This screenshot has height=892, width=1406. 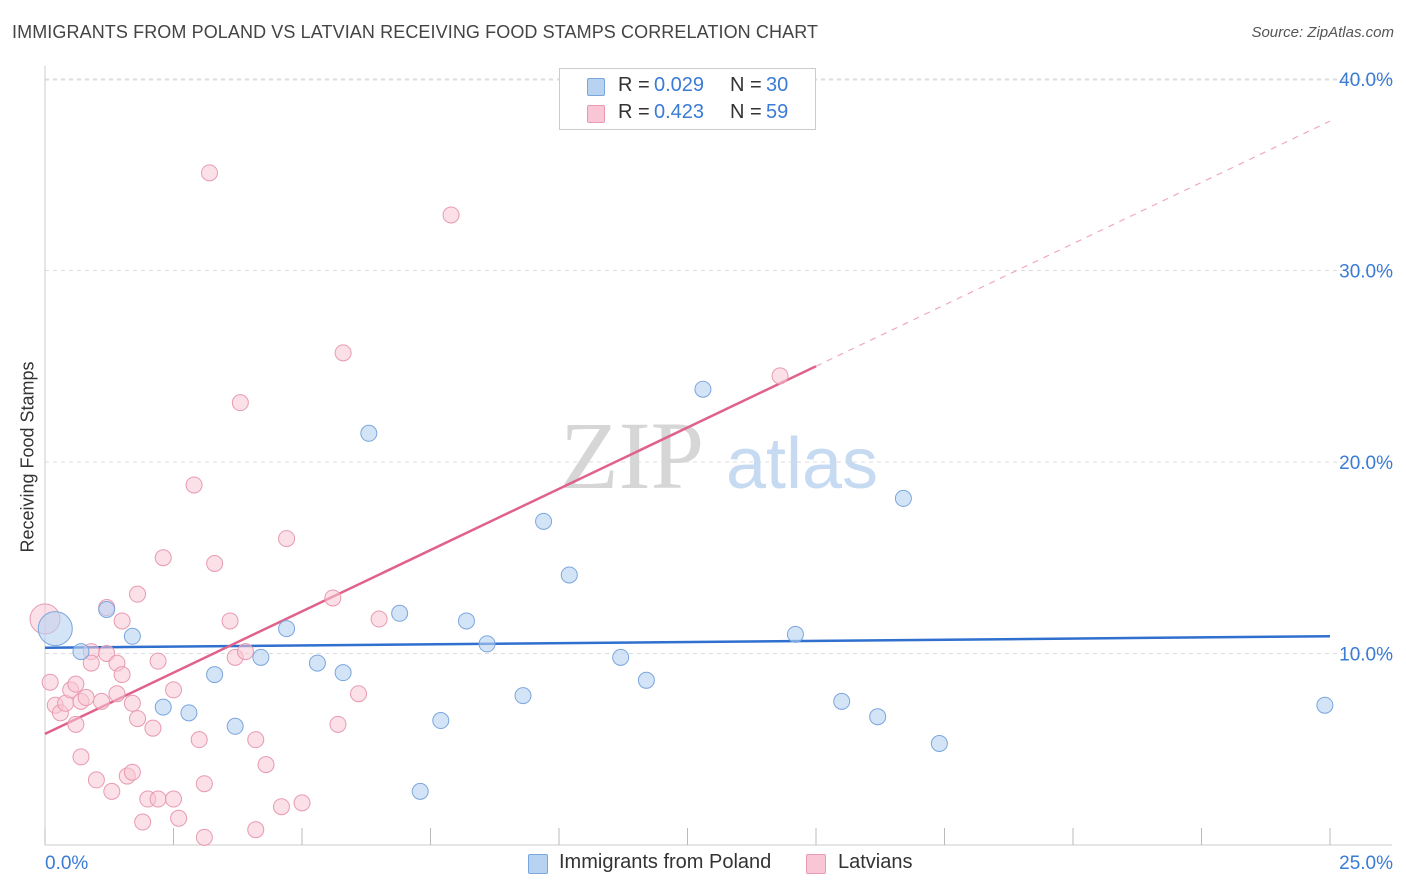 I want to click on bottom-legend-swatch-poland, so click(x=538, y=864).